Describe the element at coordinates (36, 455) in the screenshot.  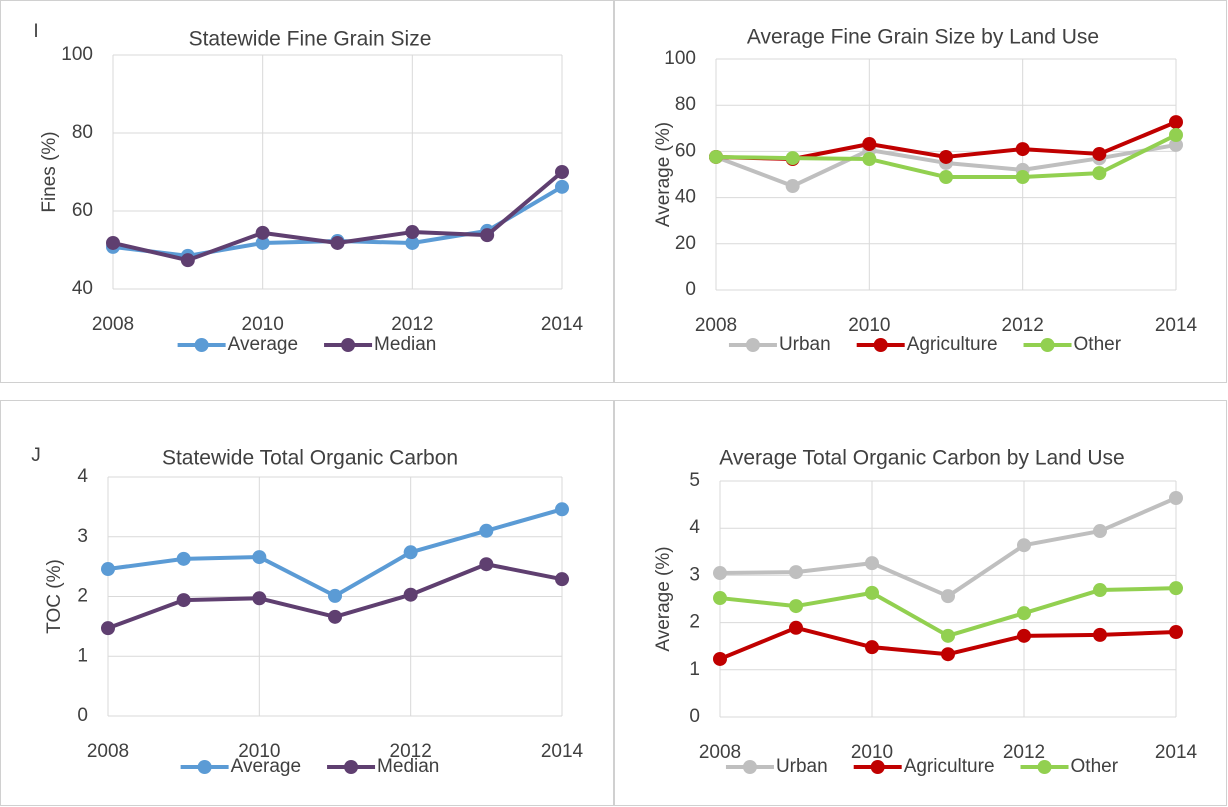
I see `panel-label: J` at that location.